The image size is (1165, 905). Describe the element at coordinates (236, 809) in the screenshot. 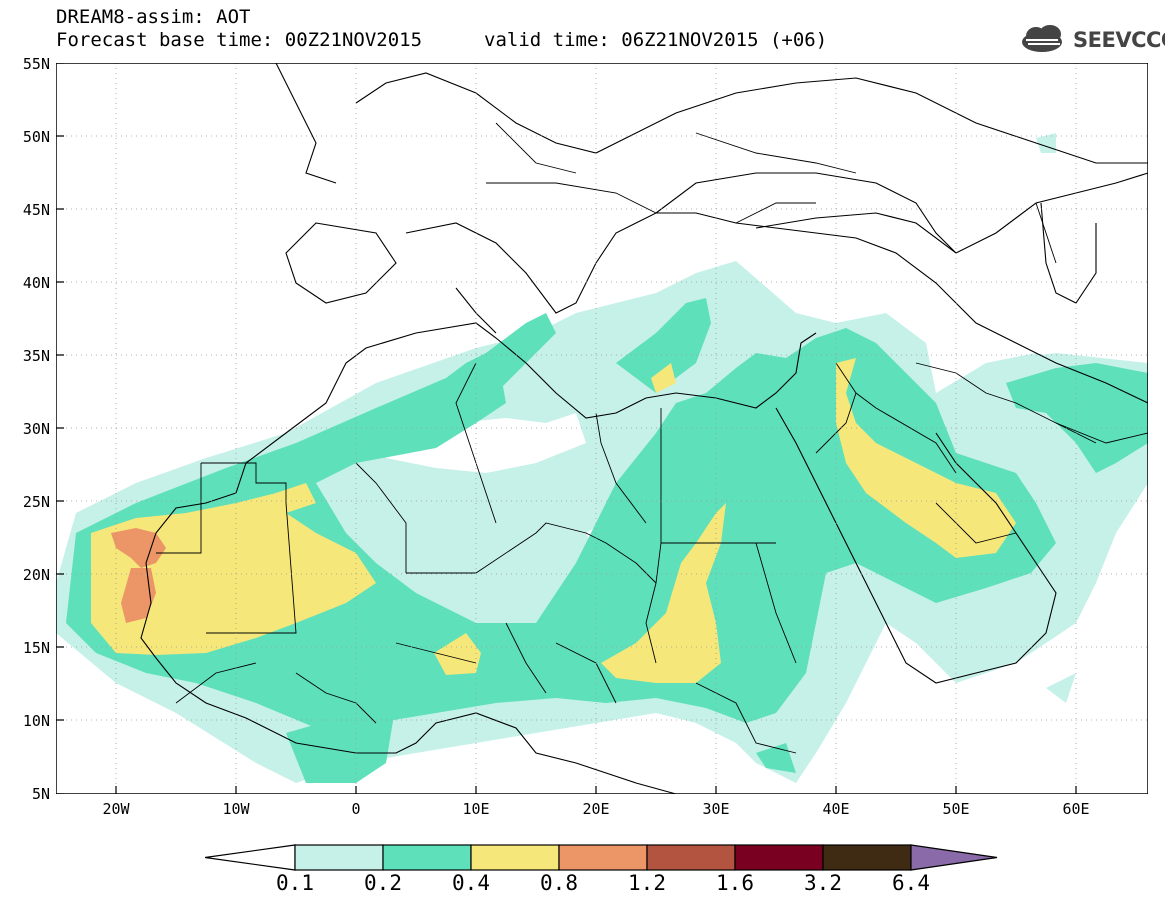

I see `lon-label-10w: 10W` at that location.